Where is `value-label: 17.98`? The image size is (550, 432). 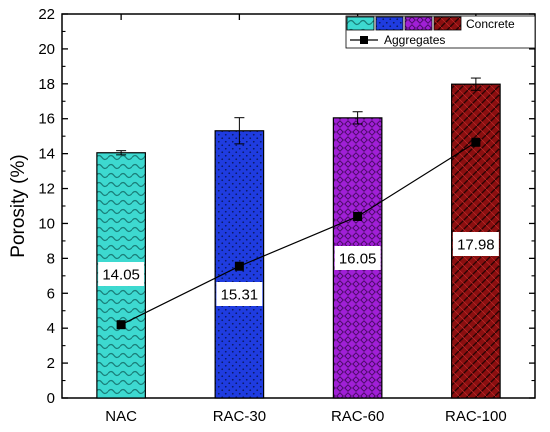
value-label: 17.98 is located at coordinates (476, 245).